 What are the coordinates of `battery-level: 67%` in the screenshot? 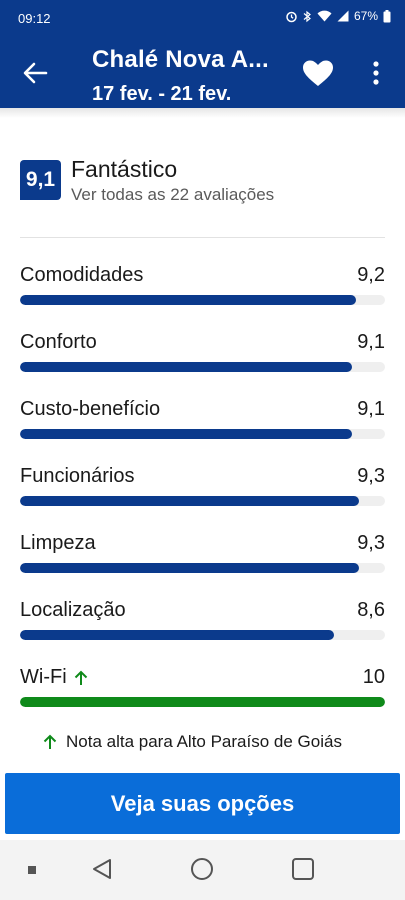 It's located at (365, 16).